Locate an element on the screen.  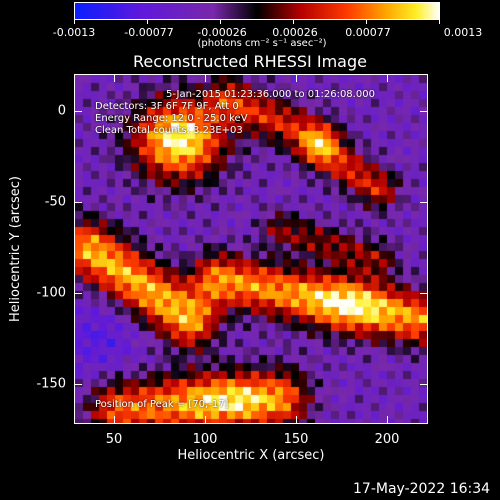
colorbar-label: -0.0013 is located at coordinates (74, 32).